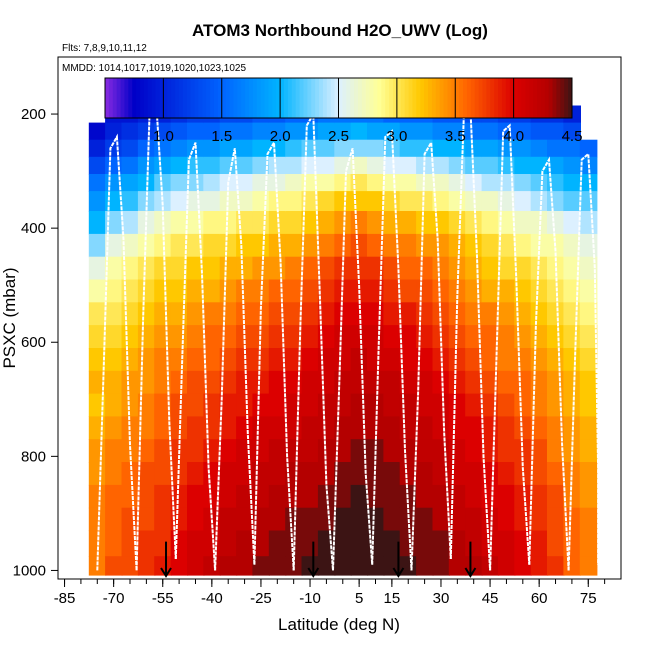  I want to click on x-tick-label: -85, so click(65, 598).